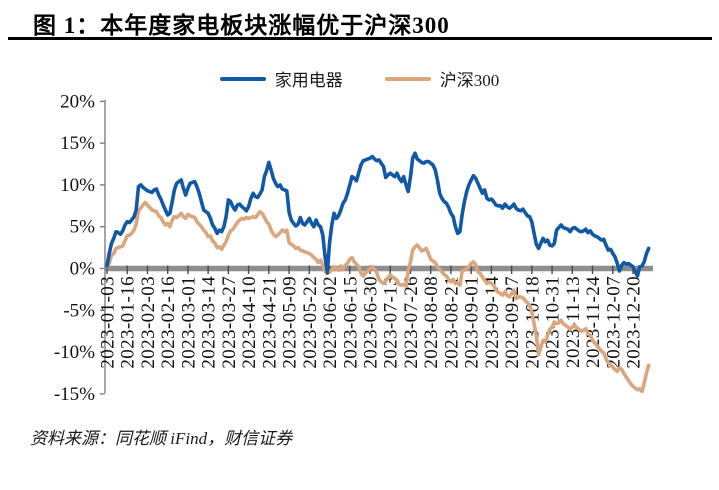 The image size is (719, 490). What do you see at coordinates (431, 322) in the screenshot?
I see `x-axis-label: 2023-08-08` at bounding box center [431, 322].